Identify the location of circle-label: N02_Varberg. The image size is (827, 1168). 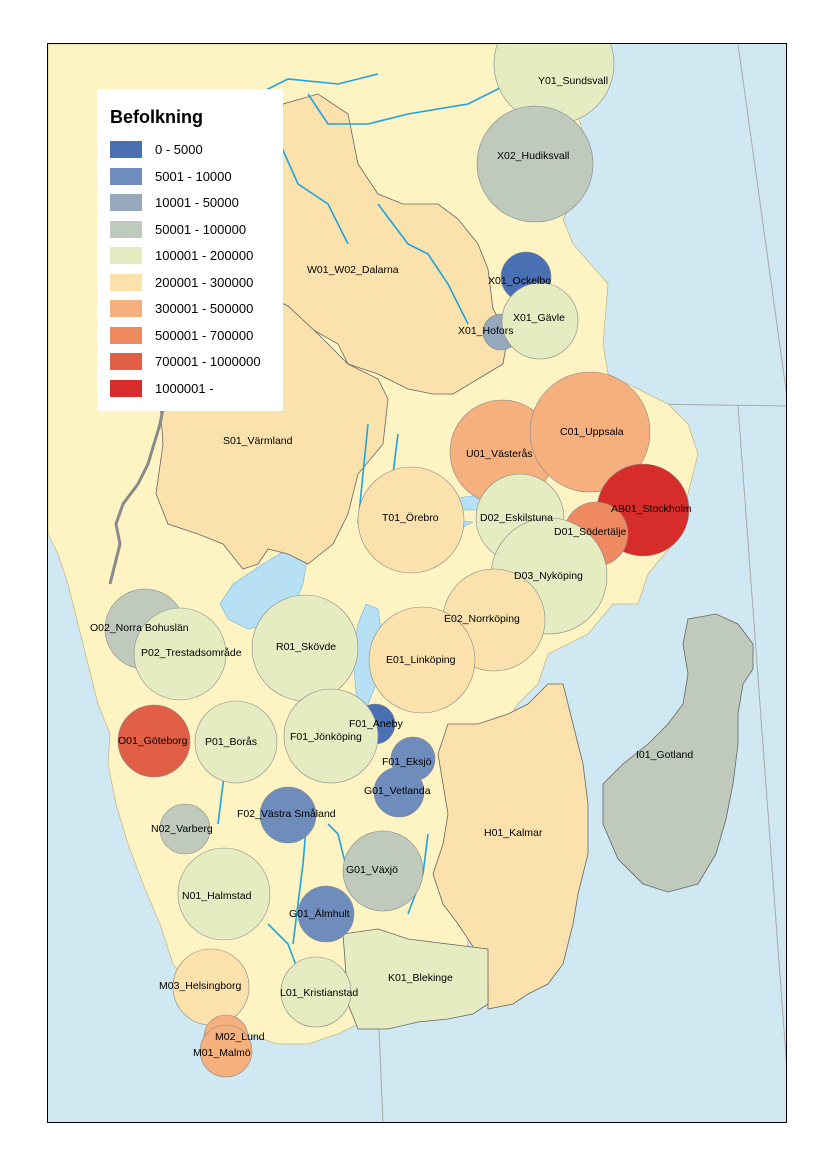
(182, 829).